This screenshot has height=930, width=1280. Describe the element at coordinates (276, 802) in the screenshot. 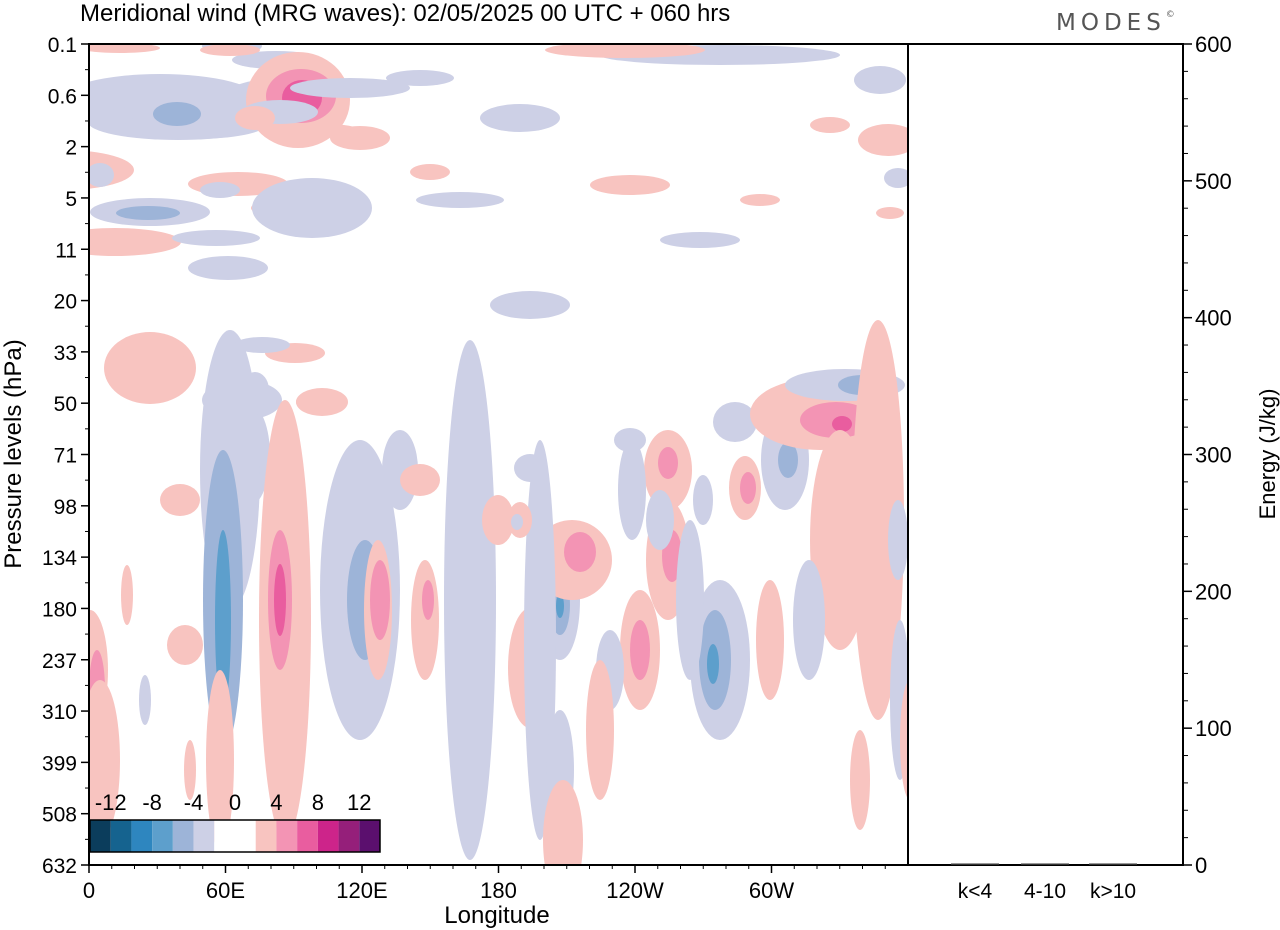

I see `colorbar-label: 4` at that location.